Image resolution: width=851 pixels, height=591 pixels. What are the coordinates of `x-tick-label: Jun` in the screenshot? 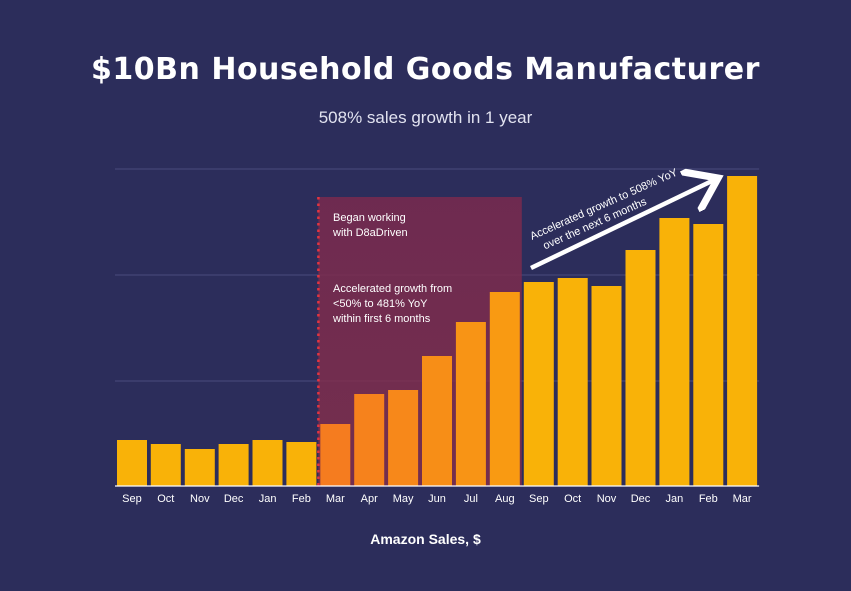 It's located at (437, 499).